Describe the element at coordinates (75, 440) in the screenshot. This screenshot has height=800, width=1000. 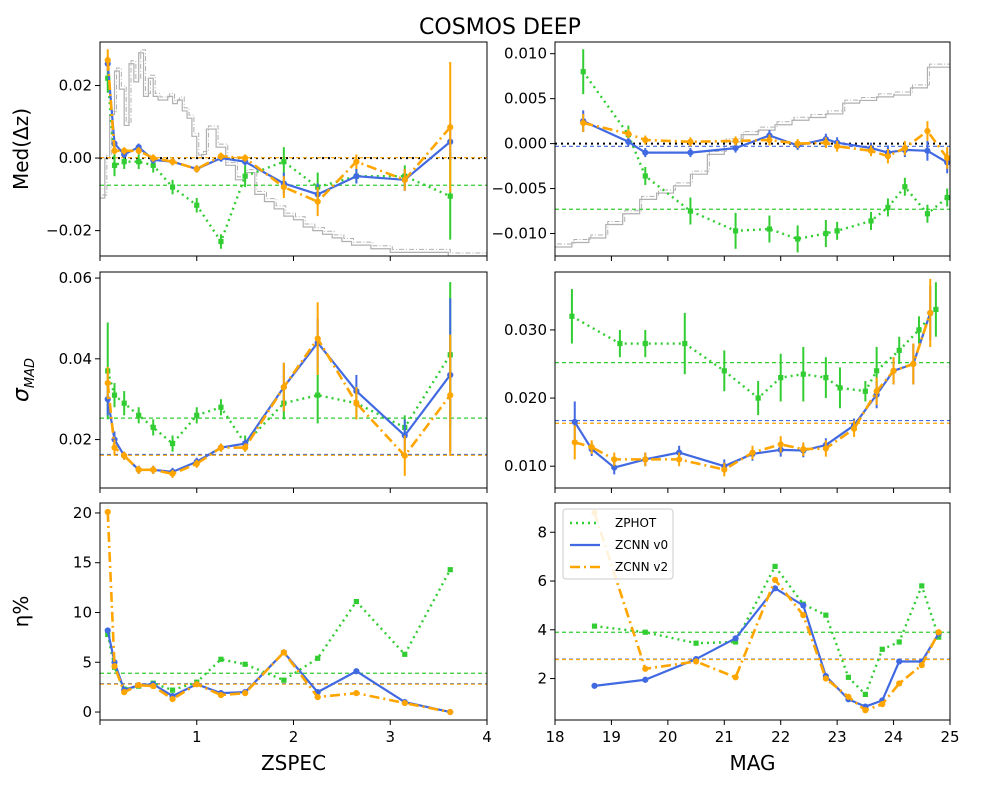
I see `y-tick-label: 0.02` at that location.